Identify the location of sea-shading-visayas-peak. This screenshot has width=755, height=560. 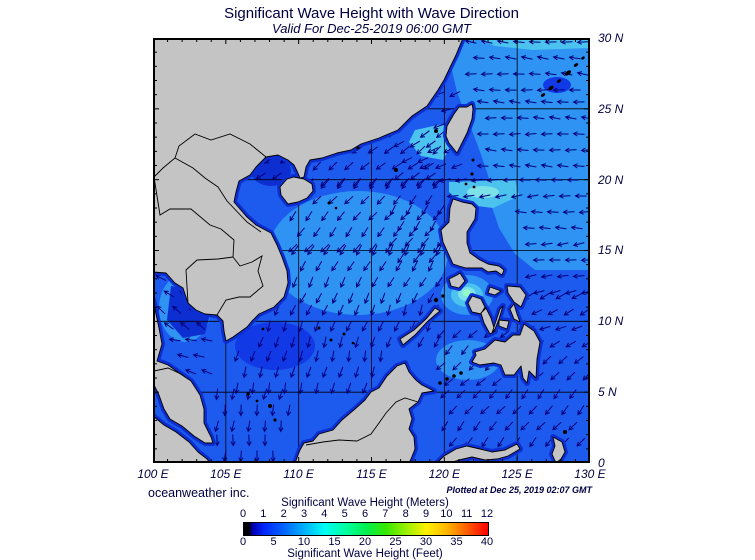
(467, 293).